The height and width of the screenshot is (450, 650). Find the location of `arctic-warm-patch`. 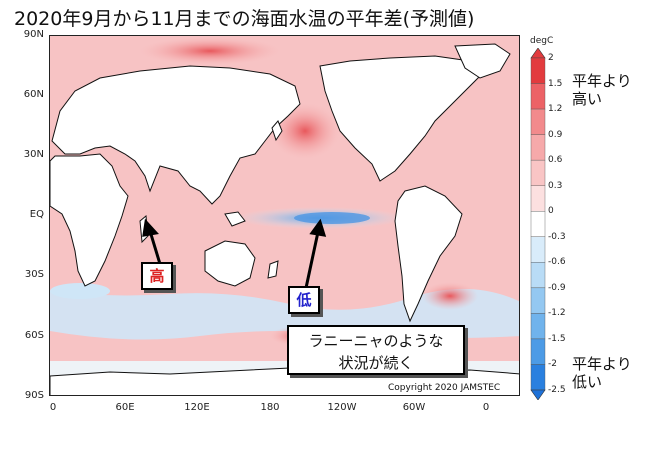

arctic-warm-patch is located at coordinates (210, 51).